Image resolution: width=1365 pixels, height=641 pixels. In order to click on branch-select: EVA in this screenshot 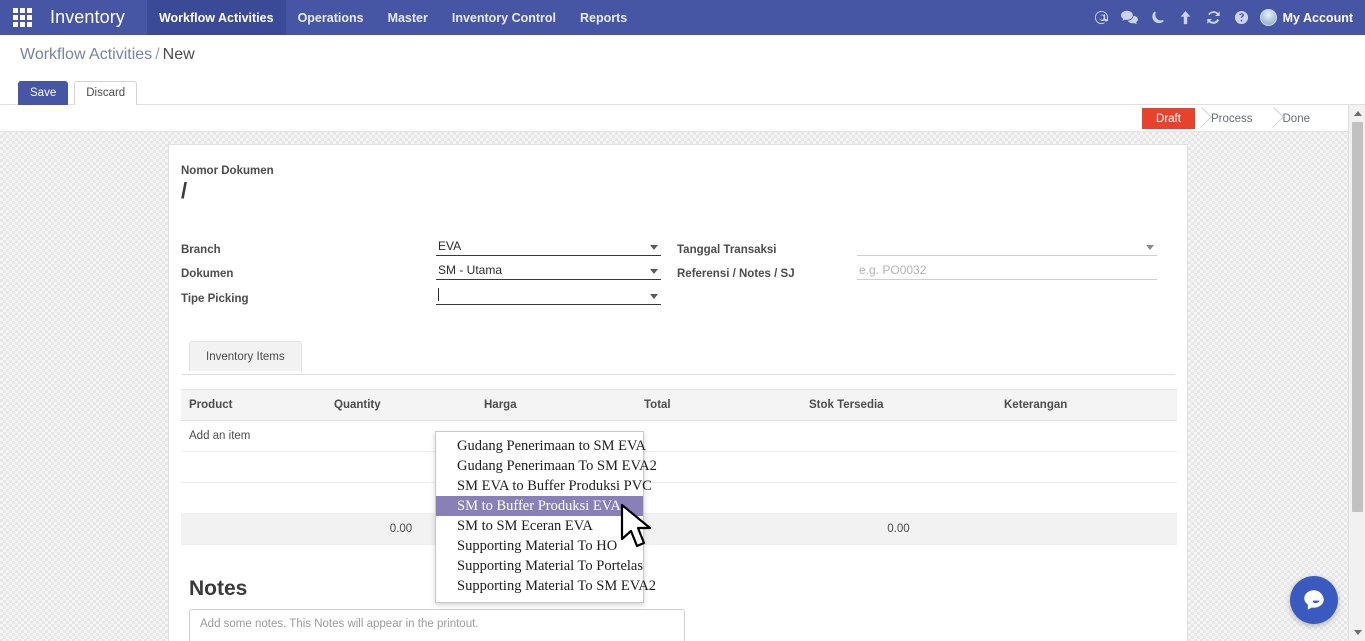, I will do `click(548, 246)`.